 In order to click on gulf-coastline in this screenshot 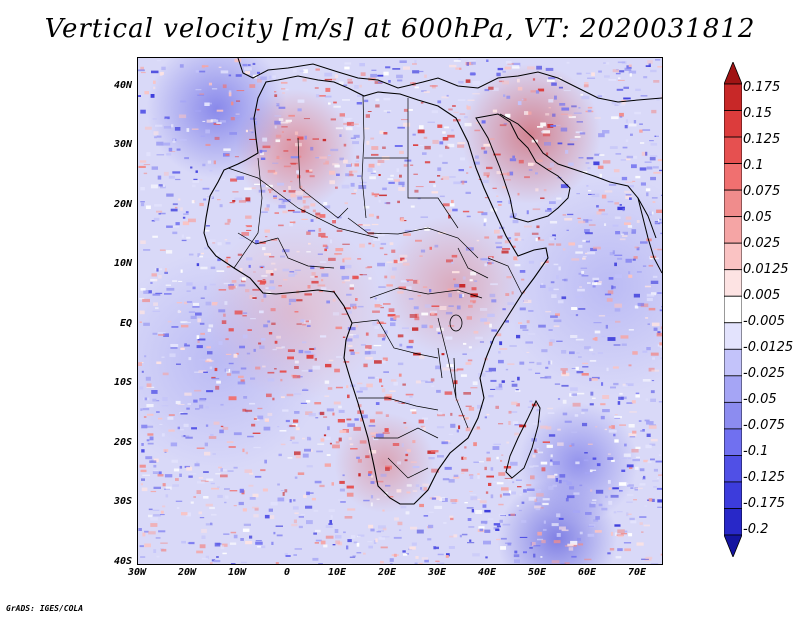, I will do `click(578, 176)`.